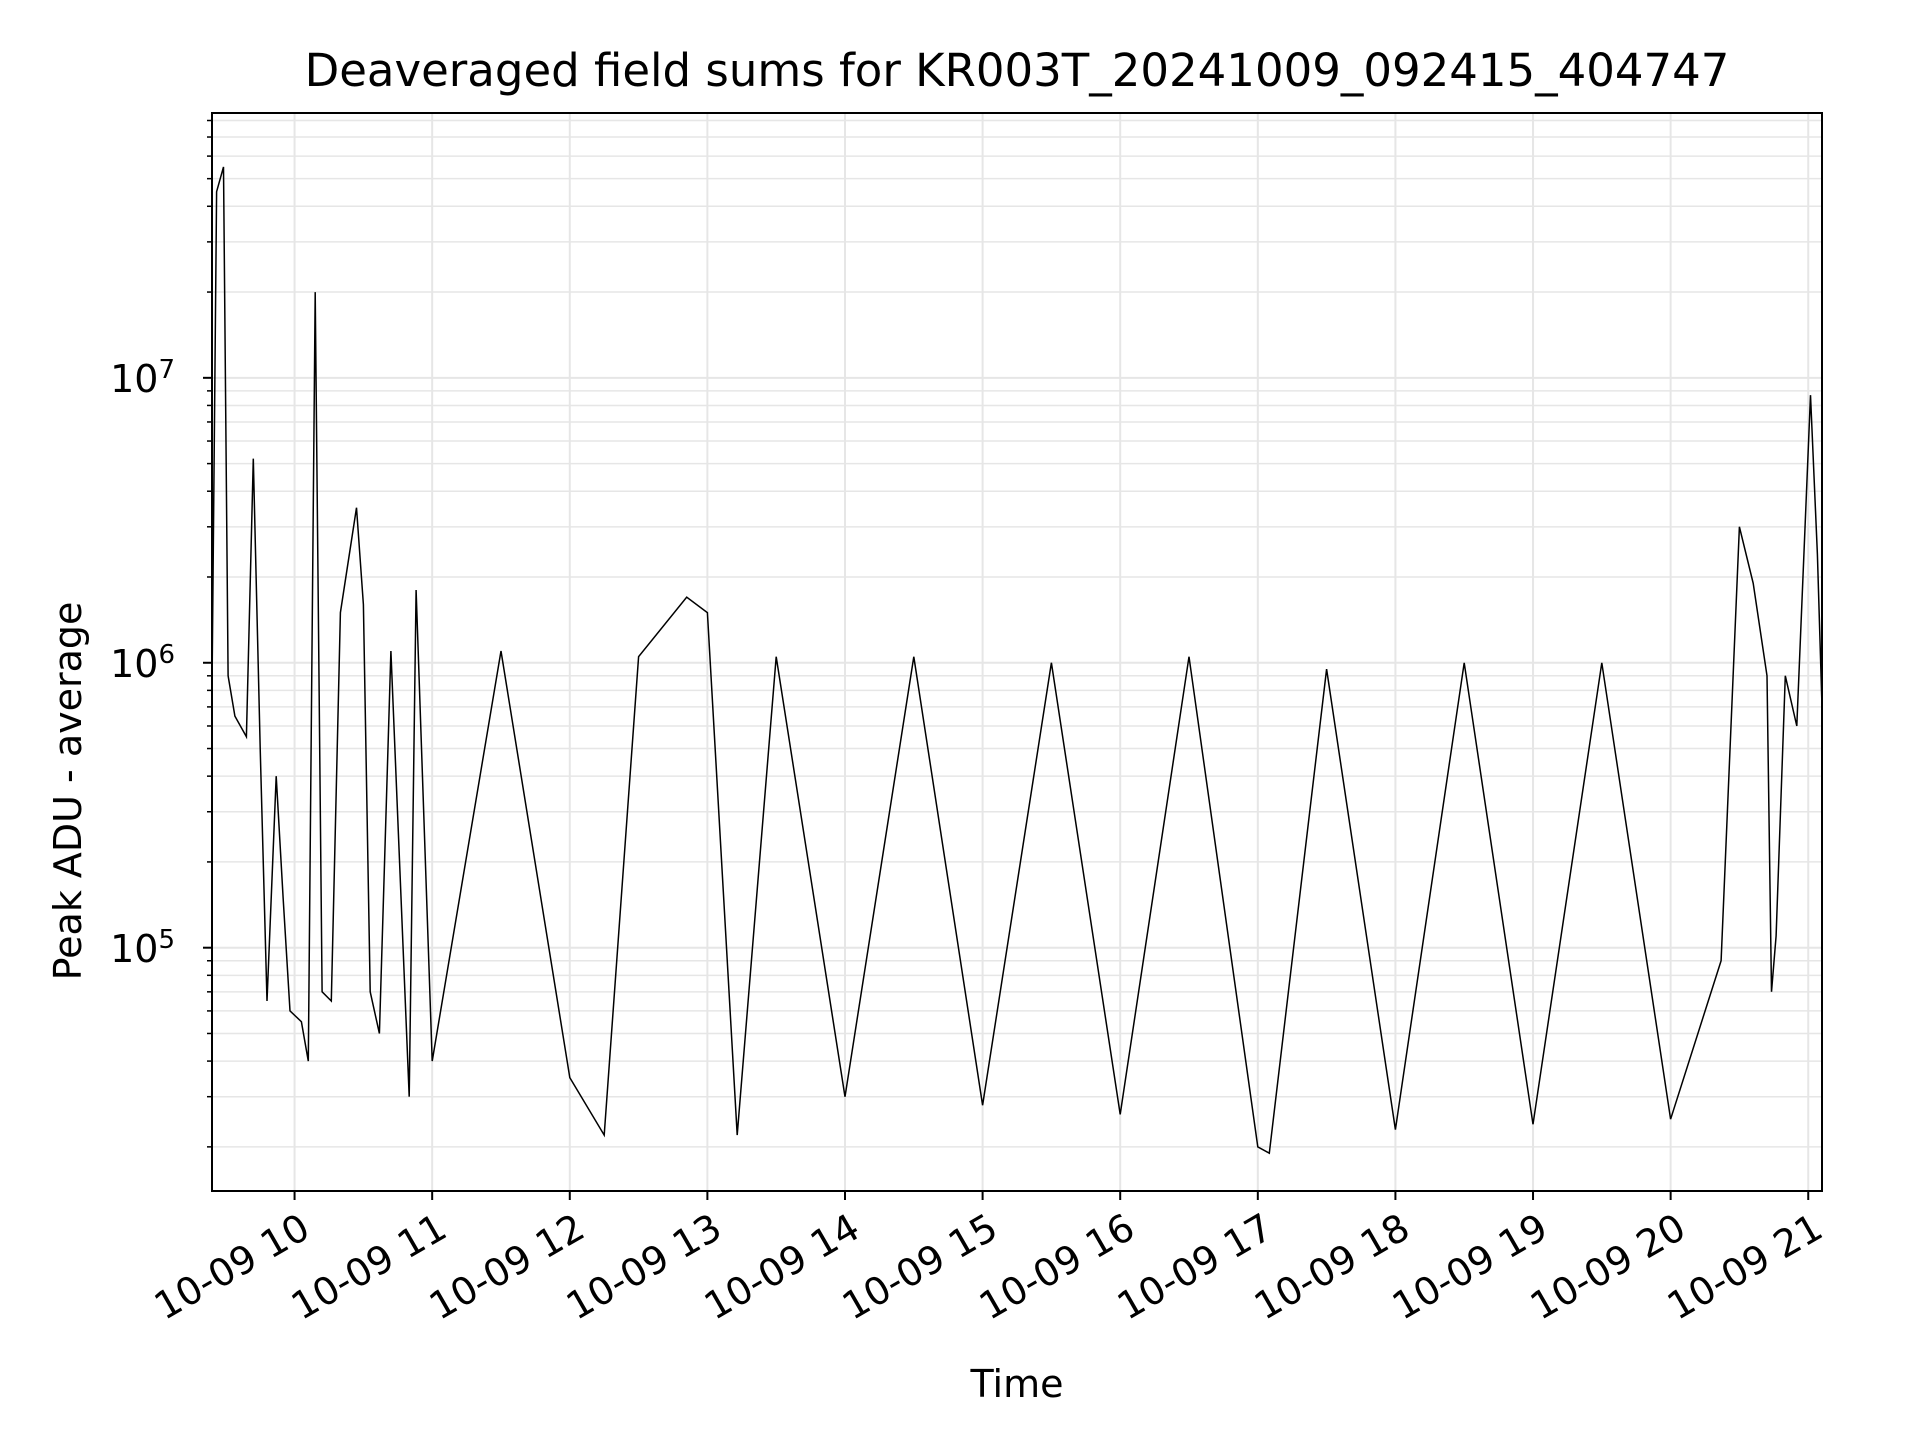 Image resolution: width=1920 pixels, height=1440 pixels. I want to click on x-axis-label: Time, so click(1017, 1384).